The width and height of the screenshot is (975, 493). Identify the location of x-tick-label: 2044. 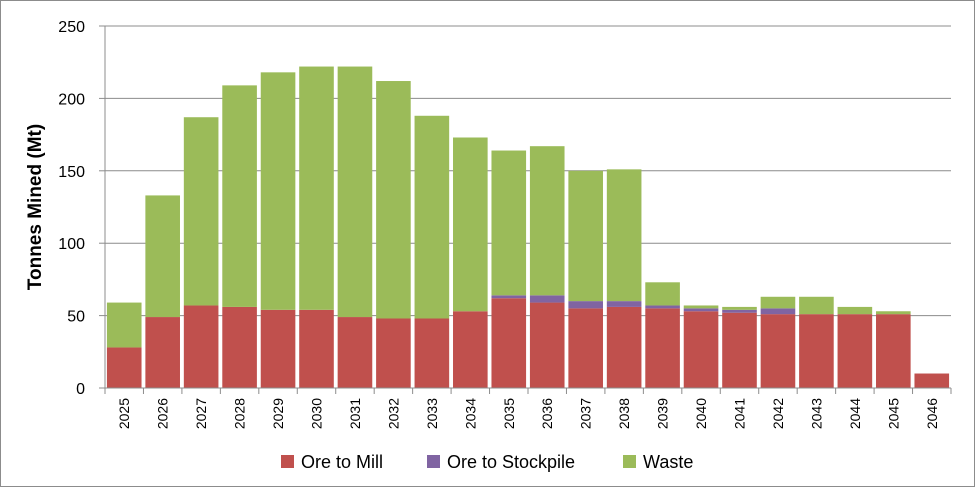
(855, 413).